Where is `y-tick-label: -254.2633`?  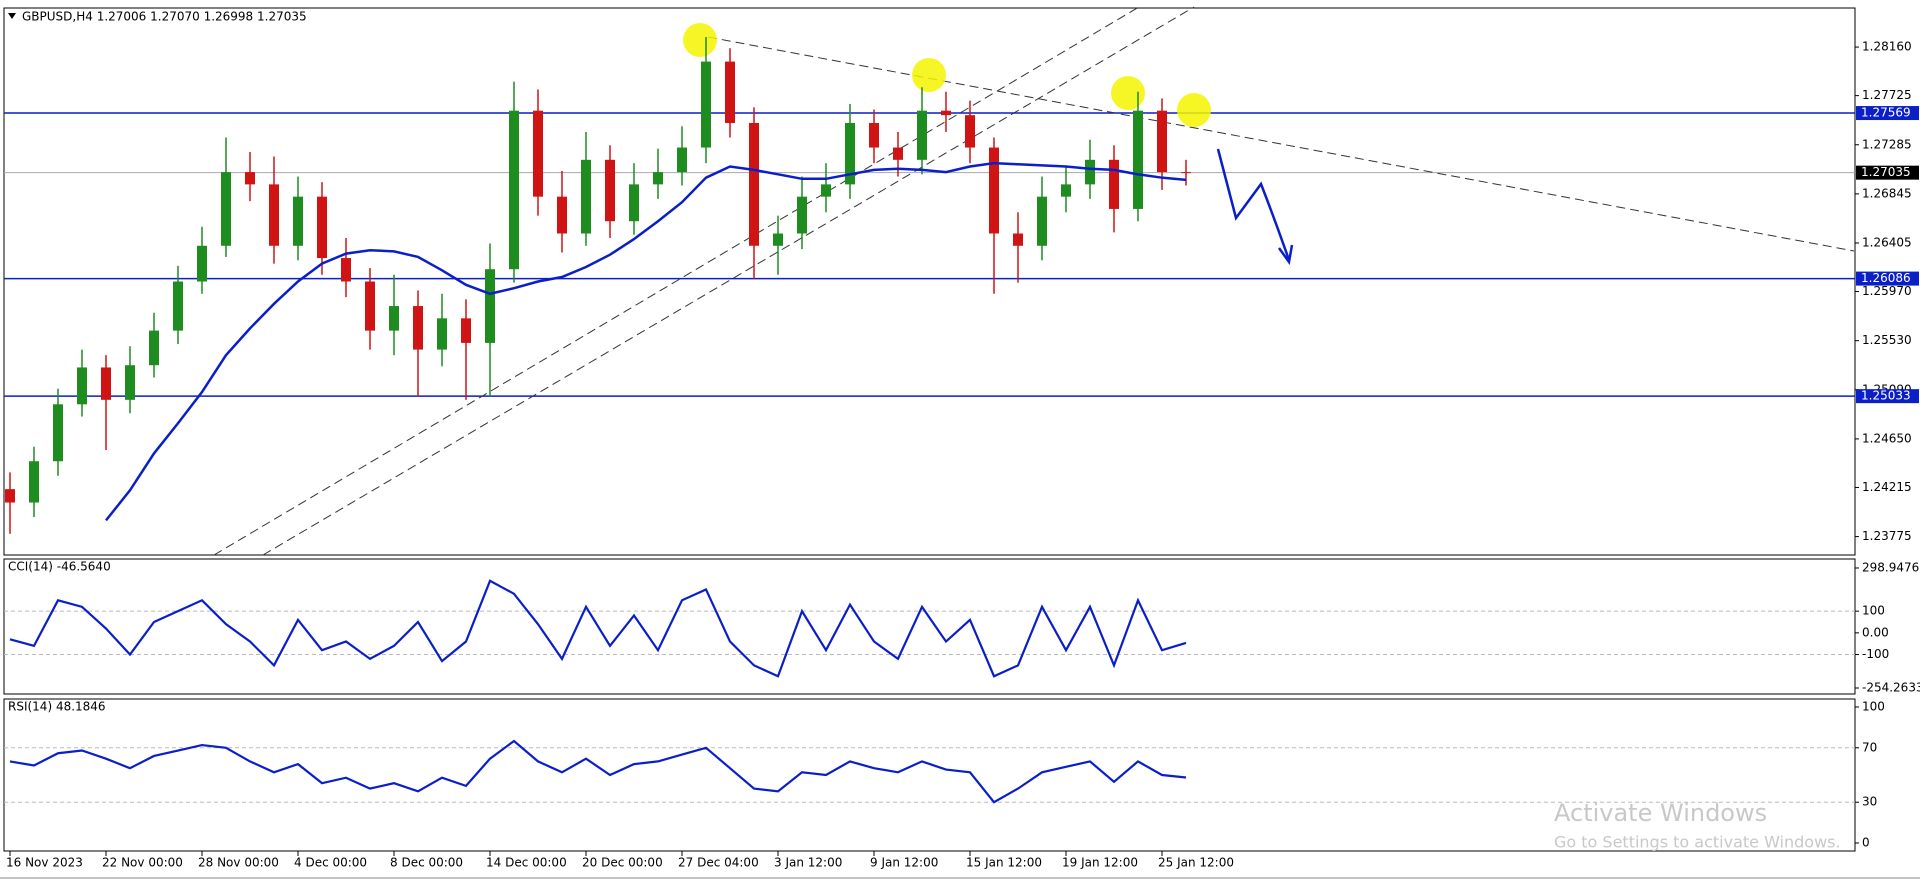
y-tick-label: -254.2633 is located at coordinates (1891, 688).